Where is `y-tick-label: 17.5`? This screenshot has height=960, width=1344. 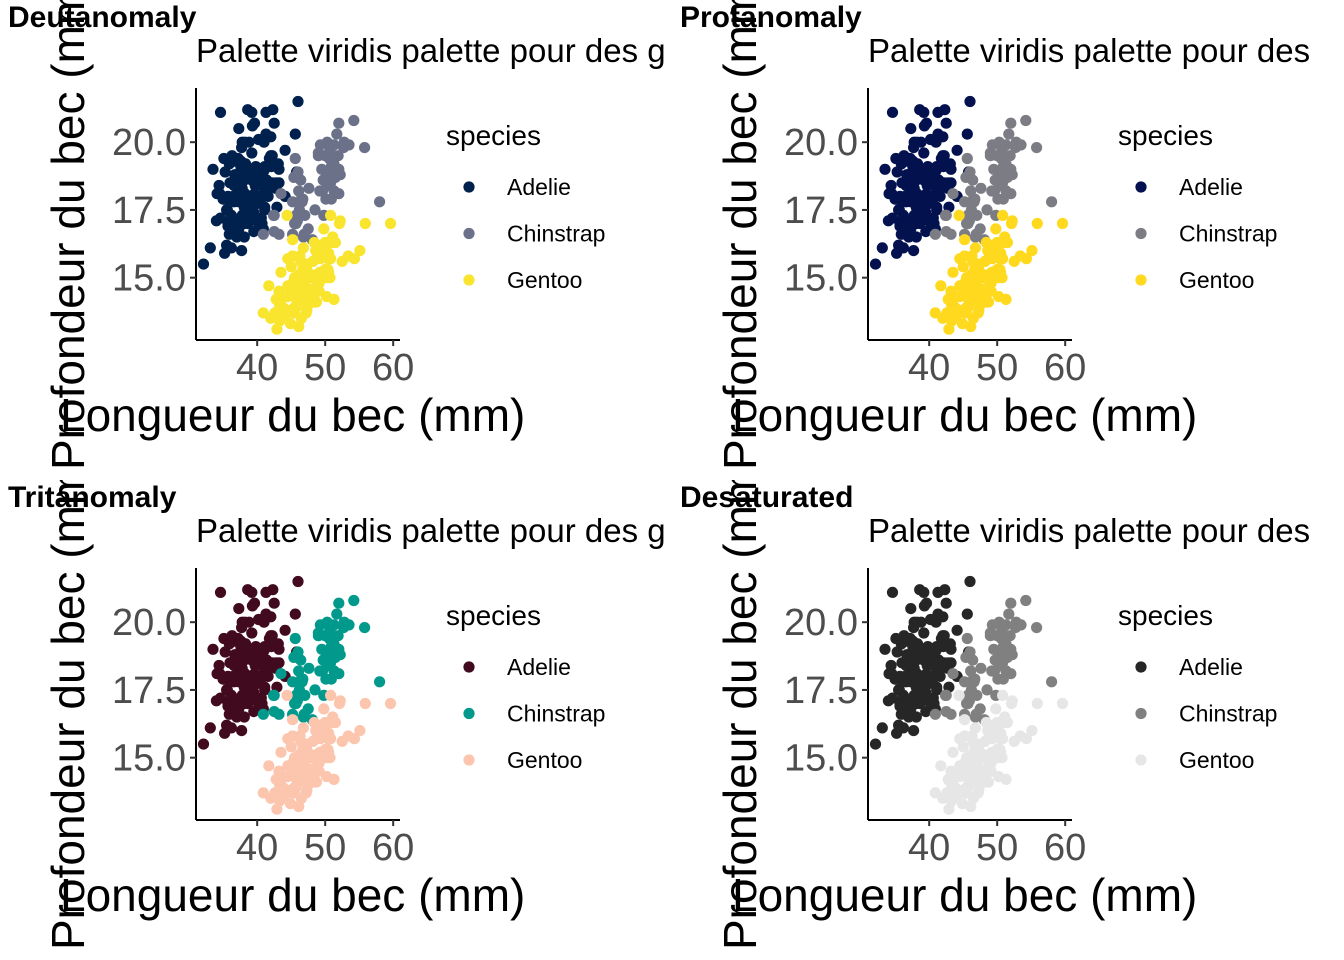 y-tick-label: 17.5 is located at coordinates (821, 211).